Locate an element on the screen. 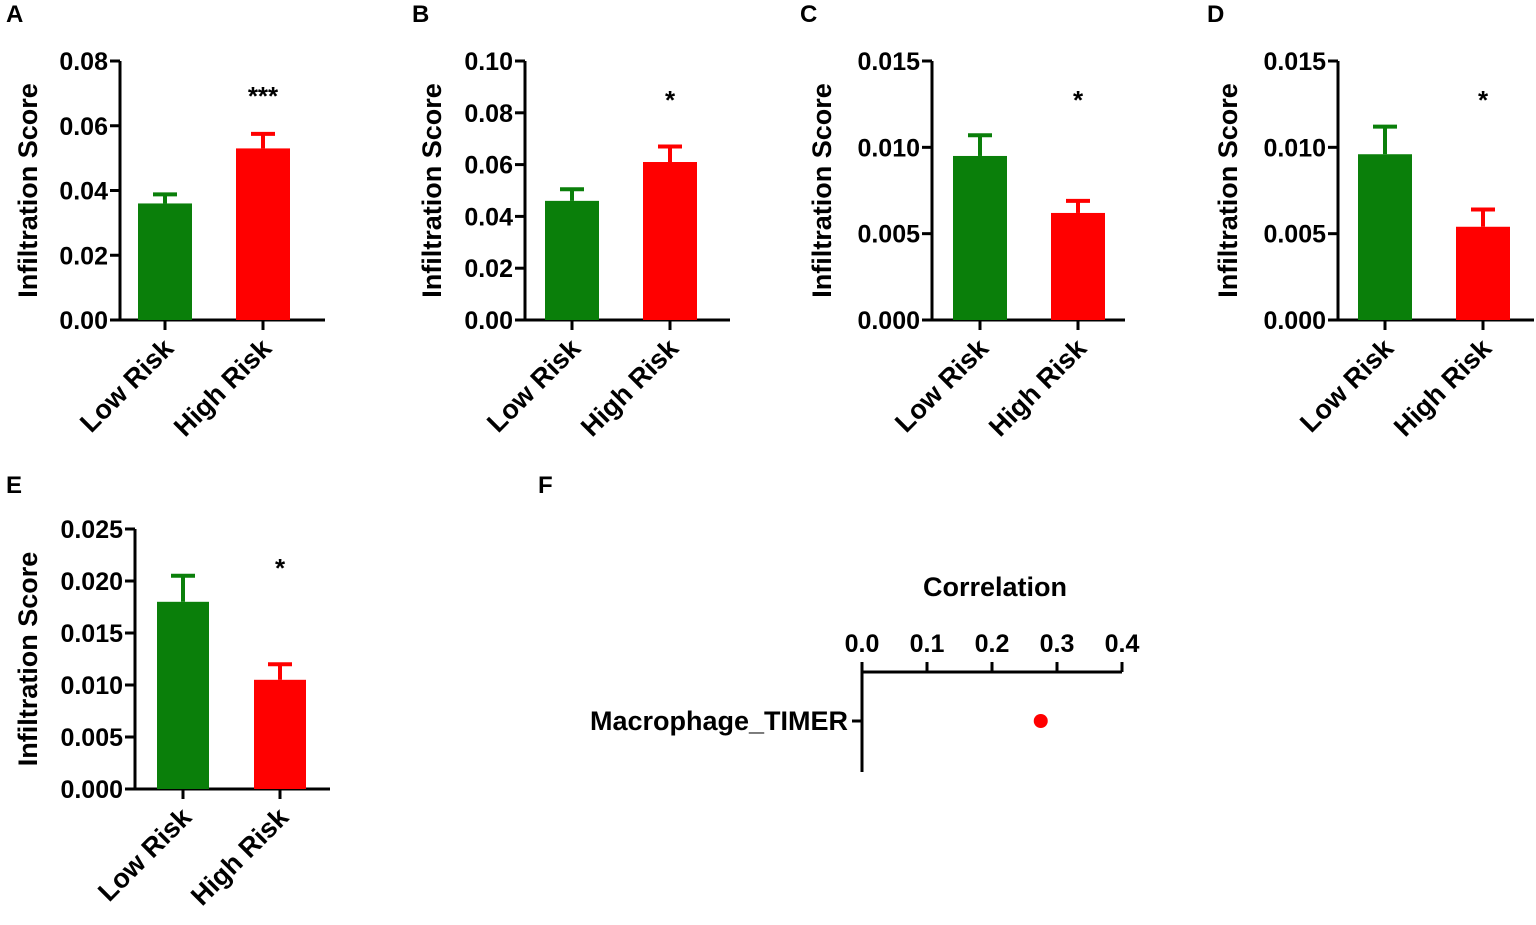 The height and width of the screenshot is (925, 1536). row-label-macrophage-timer: Macrophage_TIMER is located at coordinates (719, 721).